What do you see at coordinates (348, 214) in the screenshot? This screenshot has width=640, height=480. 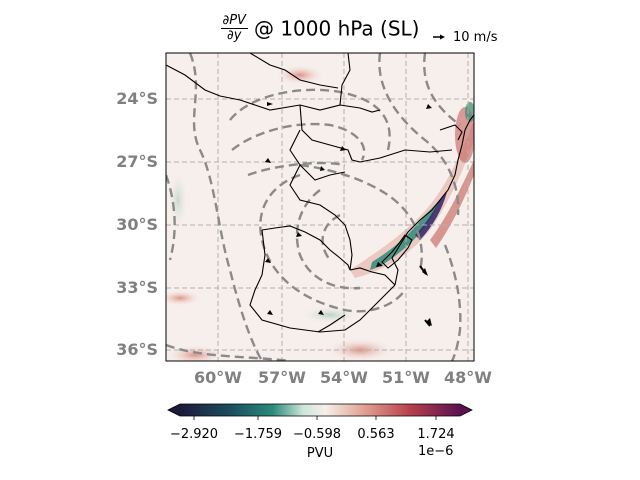 I see `wind-vectors` at bounding box center [348, 214].